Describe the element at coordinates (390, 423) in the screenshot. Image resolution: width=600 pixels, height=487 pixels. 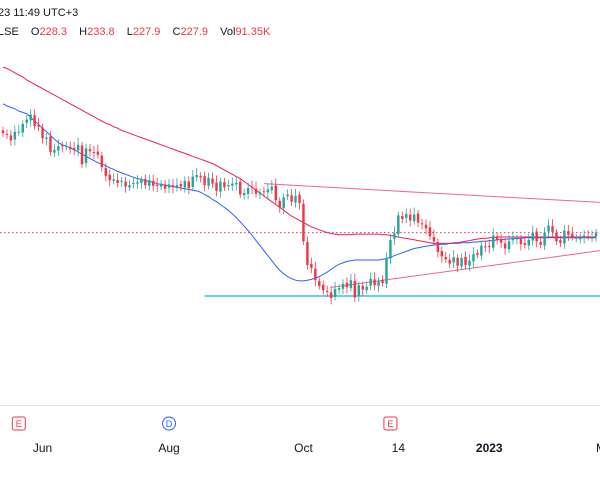
I see `earnings-event-badge: E` at that location.